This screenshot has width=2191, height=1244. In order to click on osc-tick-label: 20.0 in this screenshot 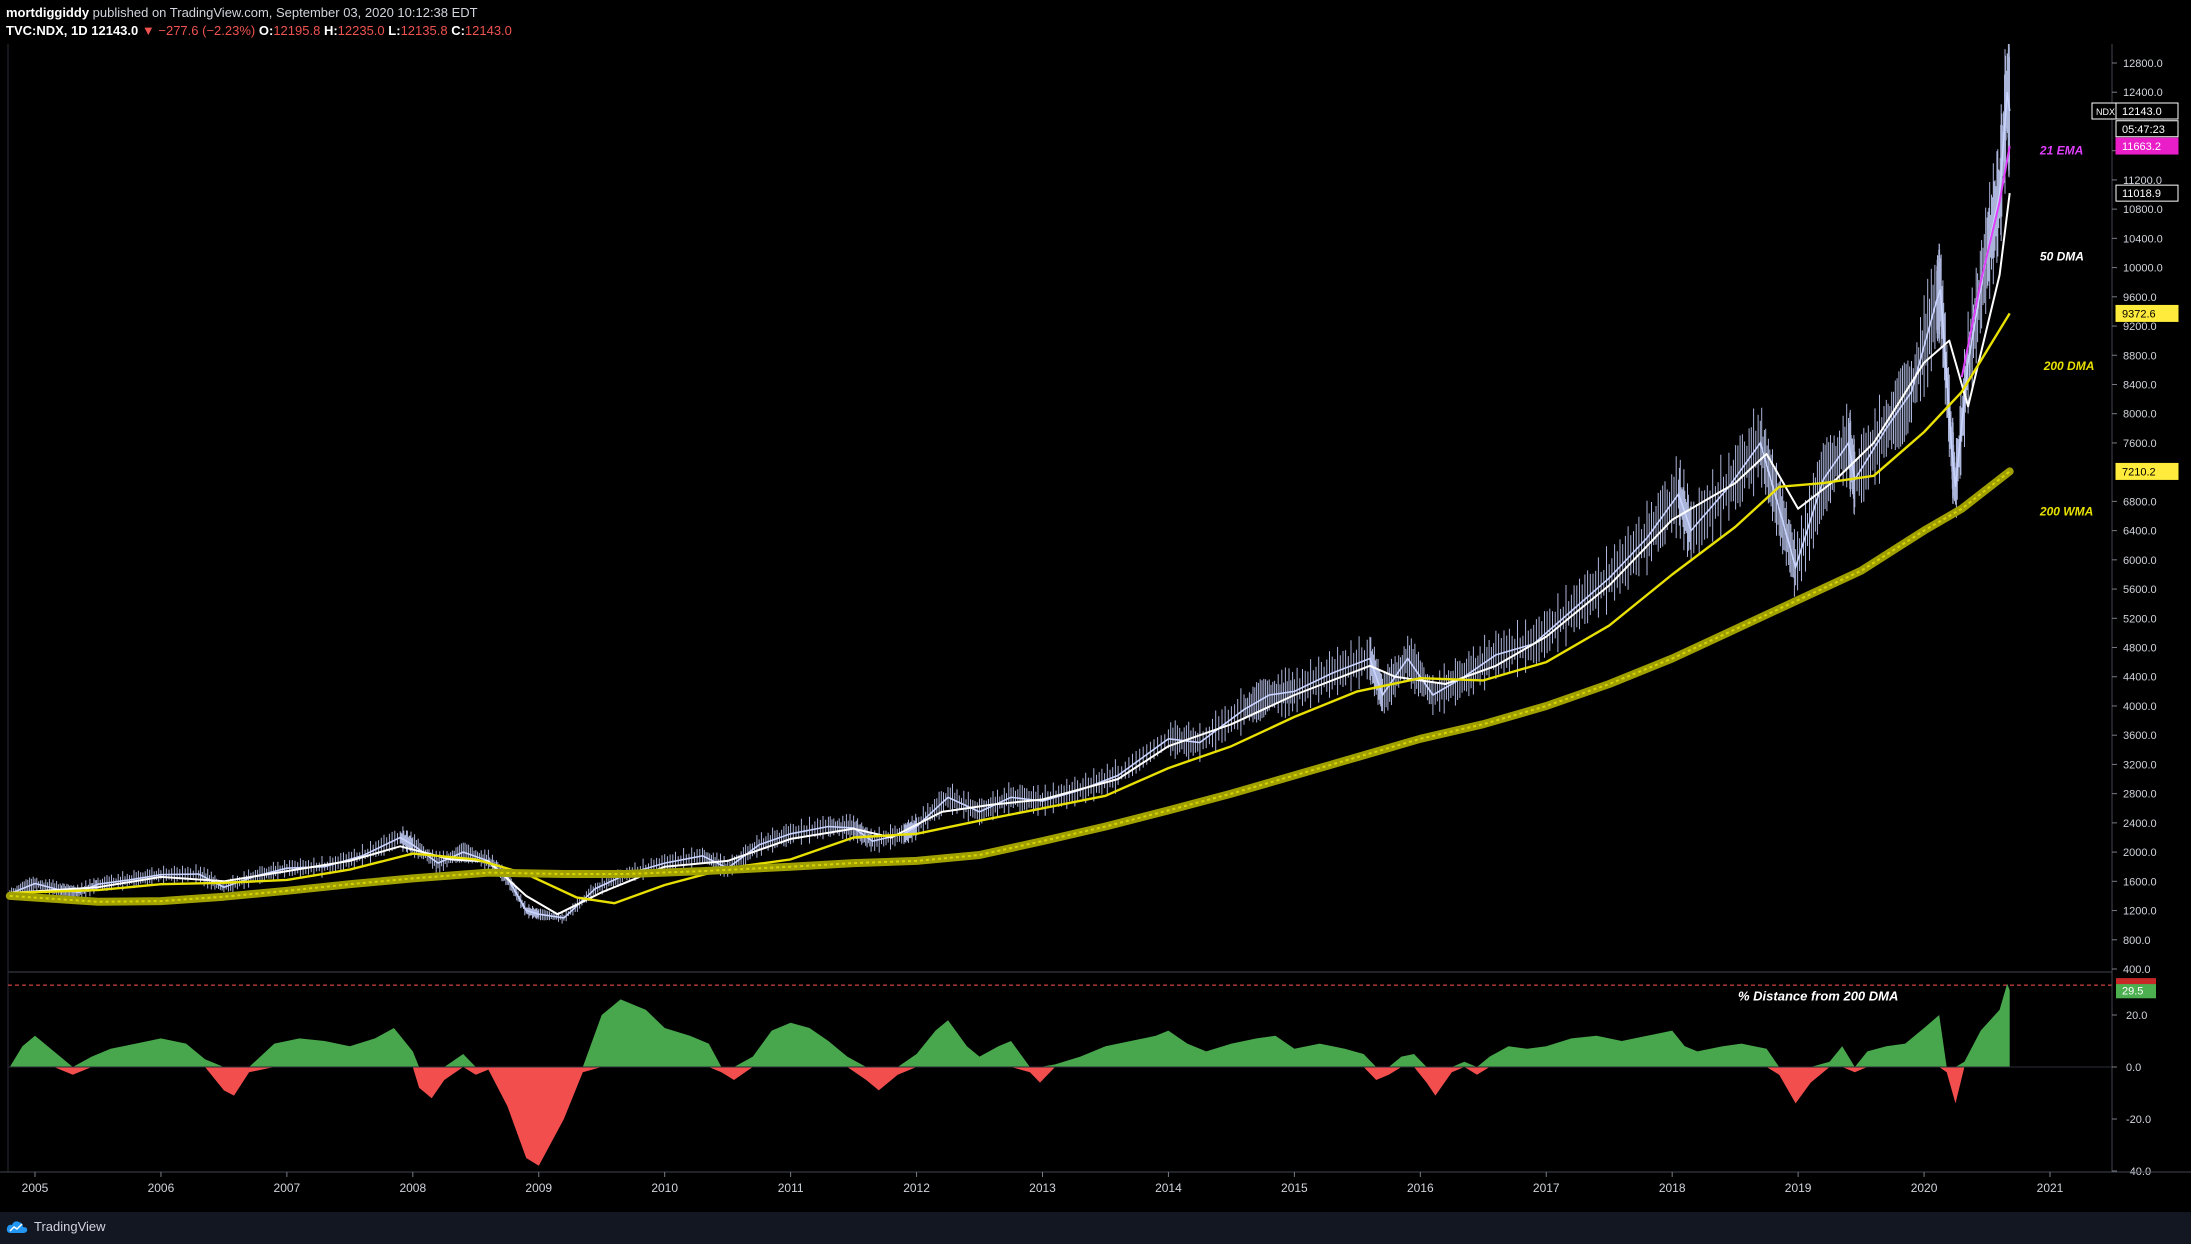, I will do `click(2136, 1016)`.